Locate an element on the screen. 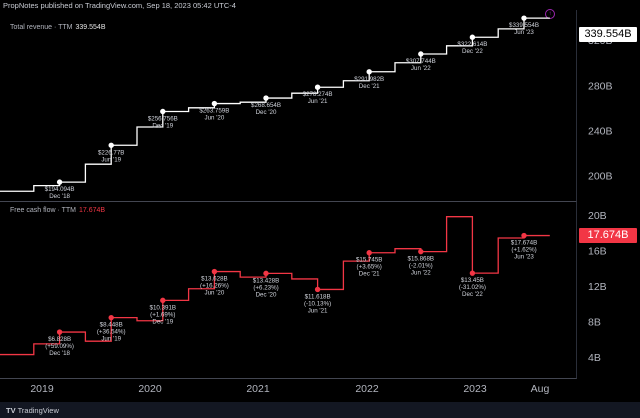  revenue-title-label: Total revenue · TTM is located at coordinates (41, 27).